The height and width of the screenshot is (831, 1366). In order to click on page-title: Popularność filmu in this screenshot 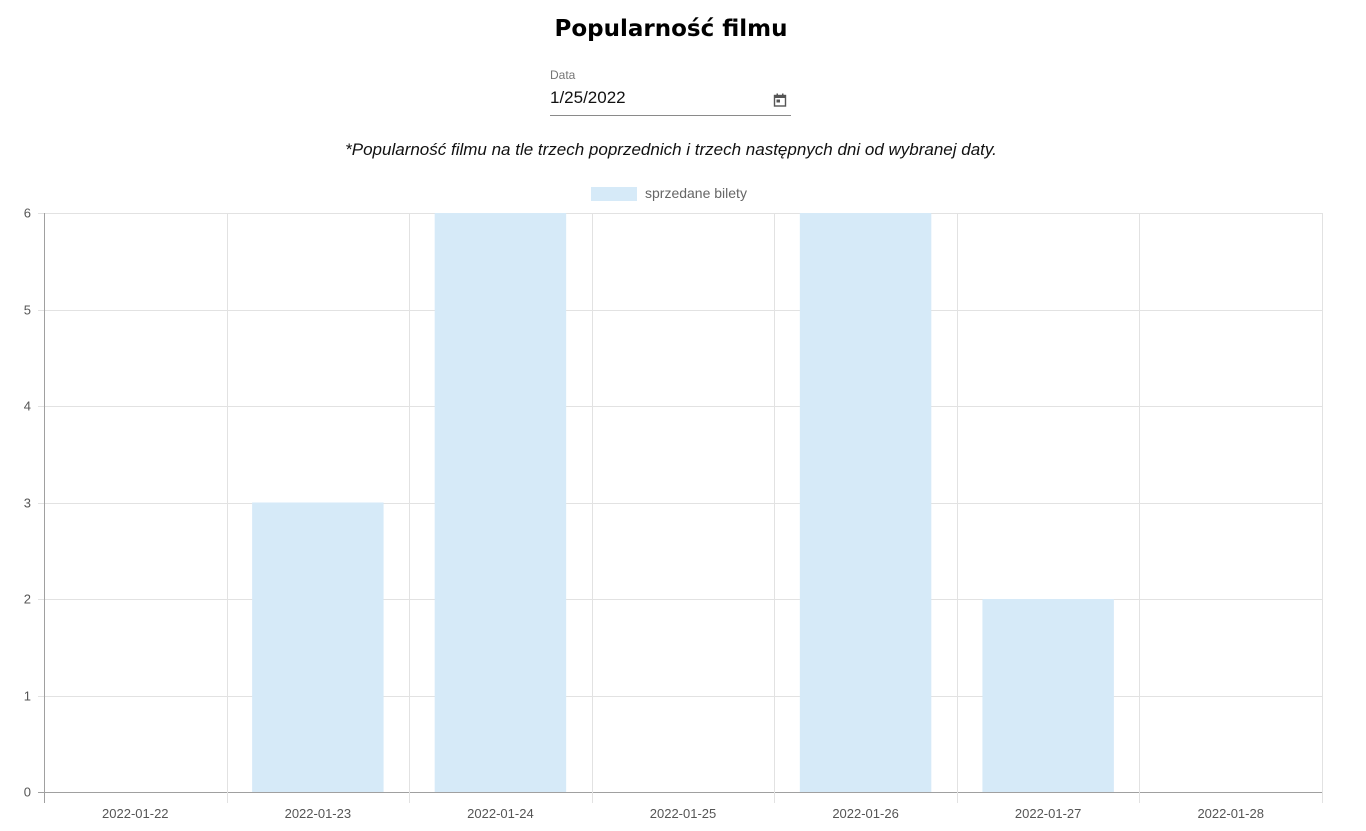, I will do `click(671, 29)`.